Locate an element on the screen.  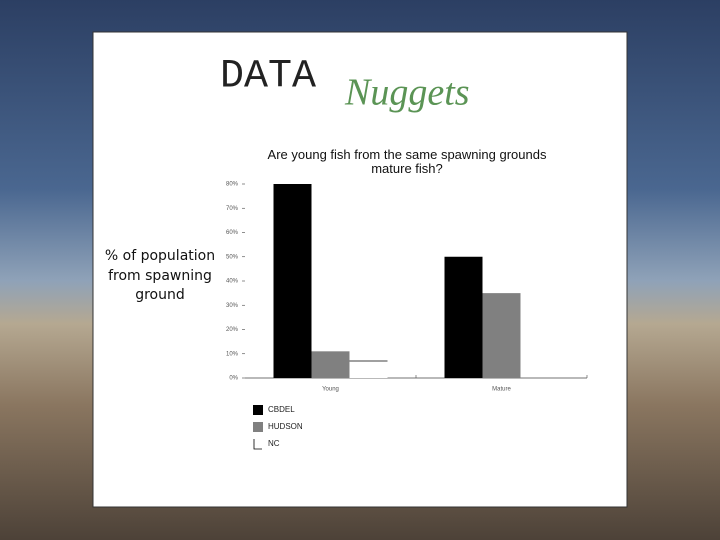
x-tick-label: Young is located at coordinates (330, 390).